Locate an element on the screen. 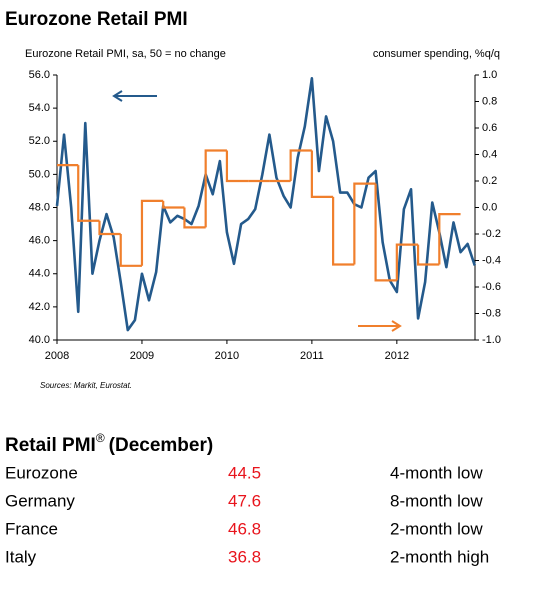 This screenshot has height=591, width=535. right-axis-arrow is located at coordinates (380, 326).